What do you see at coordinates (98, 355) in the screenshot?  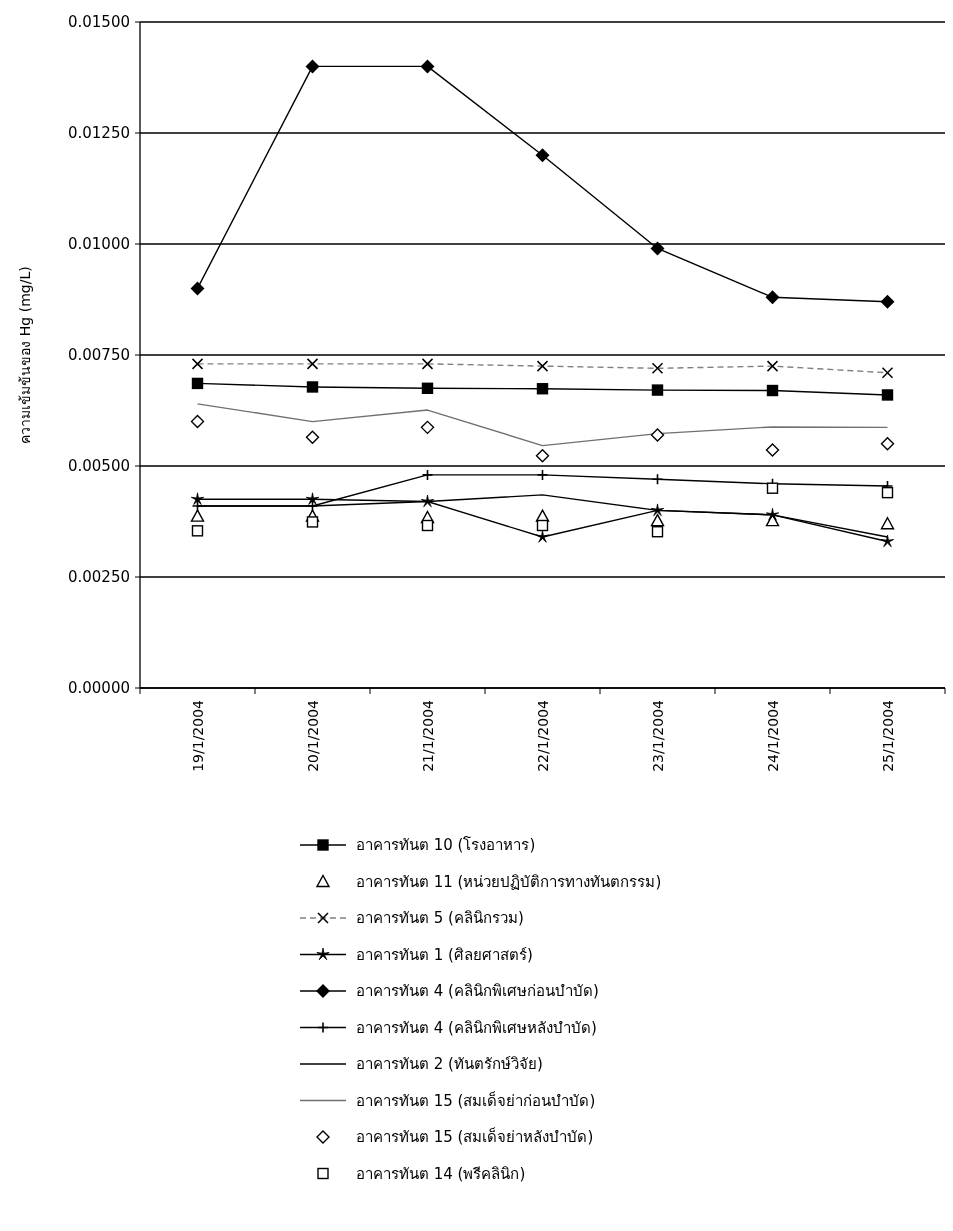 I see `y-tick-label: 0.00750` at bounding box center [98, 355].